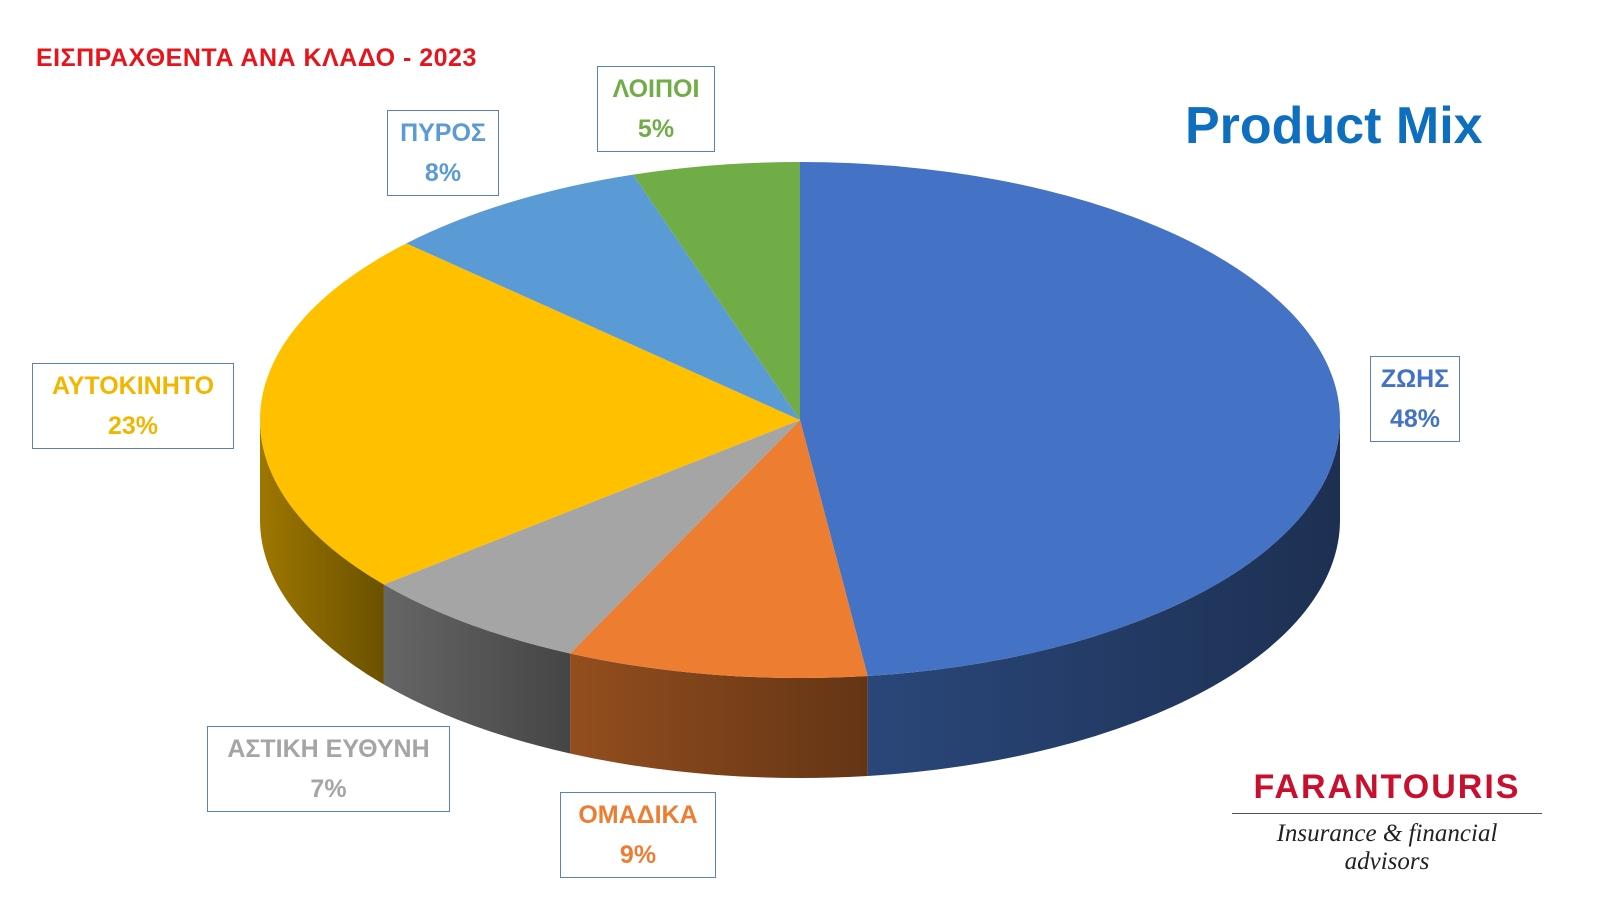 This screenshot has width=1600, height=900. What do you see at coordinates (603, 297) in the screenshot?
I see `pie-slice-πυρος` at bounding box center [603, 297].